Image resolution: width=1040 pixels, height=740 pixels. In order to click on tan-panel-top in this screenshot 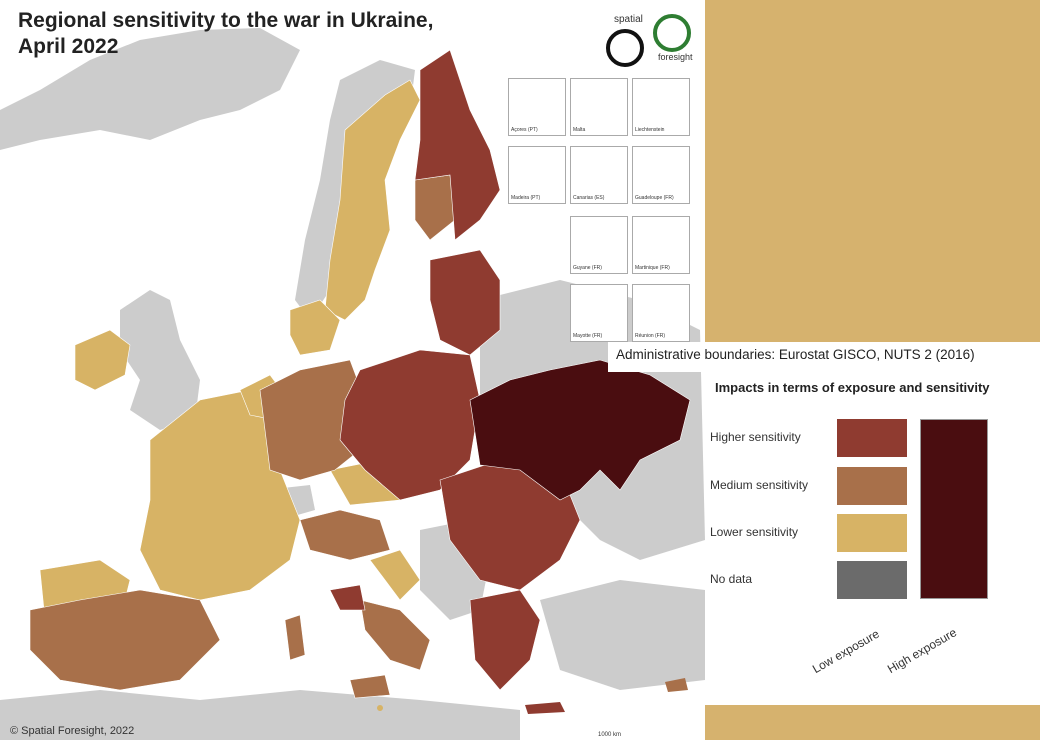, I will do `click(872, 171)`.